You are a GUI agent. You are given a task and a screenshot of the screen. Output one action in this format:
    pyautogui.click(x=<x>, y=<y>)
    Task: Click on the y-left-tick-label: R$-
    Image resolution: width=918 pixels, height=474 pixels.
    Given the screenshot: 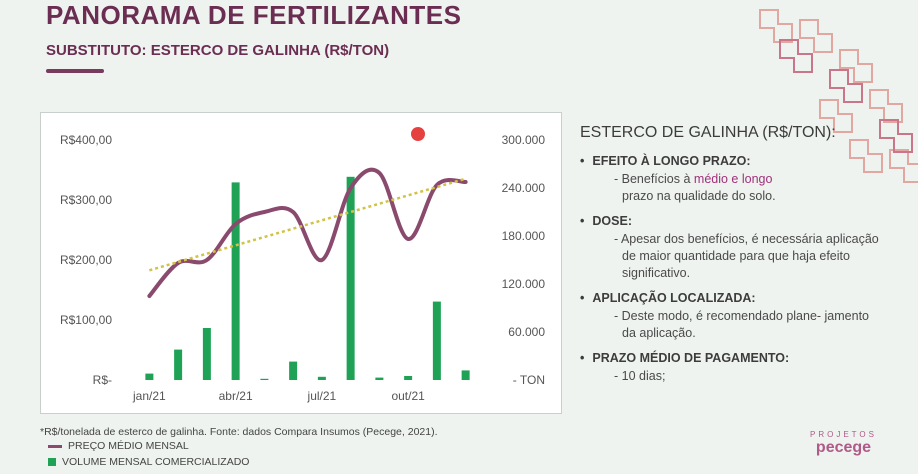 What is the action you would take?
    pyautogui.click(x=102, y=380)
    